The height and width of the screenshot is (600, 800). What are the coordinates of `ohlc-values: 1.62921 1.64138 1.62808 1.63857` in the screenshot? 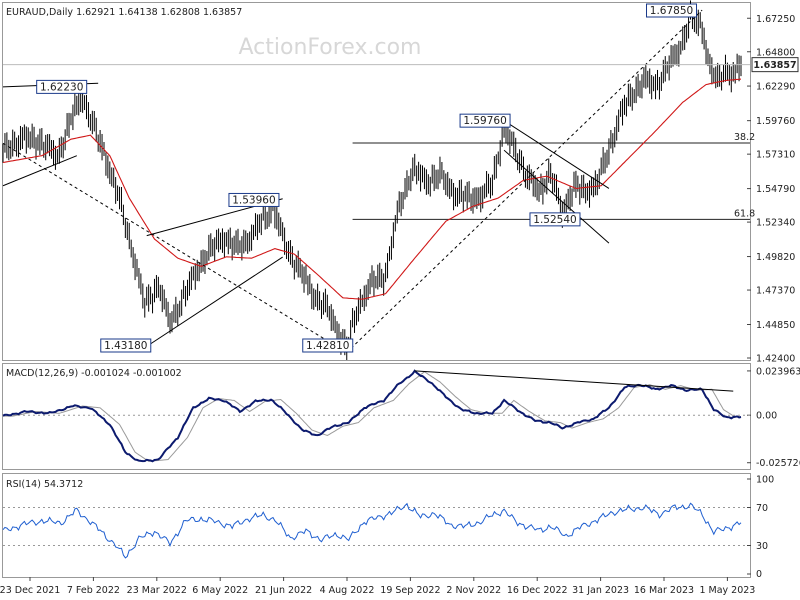 It's located at (159, 12).